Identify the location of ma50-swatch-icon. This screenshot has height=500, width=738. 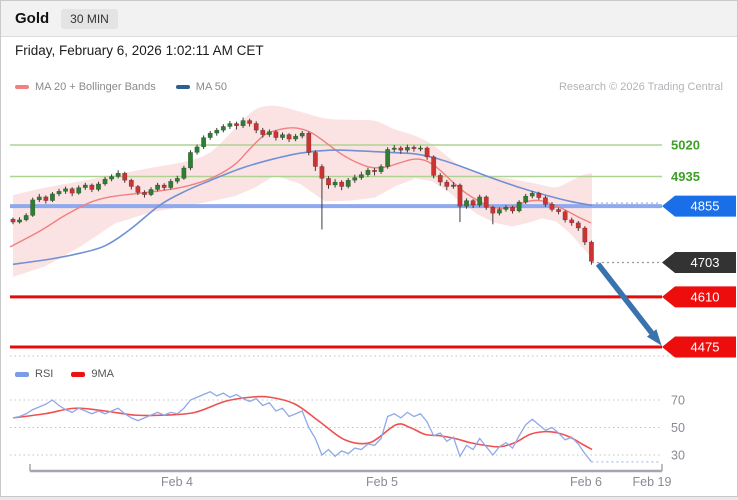
(182, 87).